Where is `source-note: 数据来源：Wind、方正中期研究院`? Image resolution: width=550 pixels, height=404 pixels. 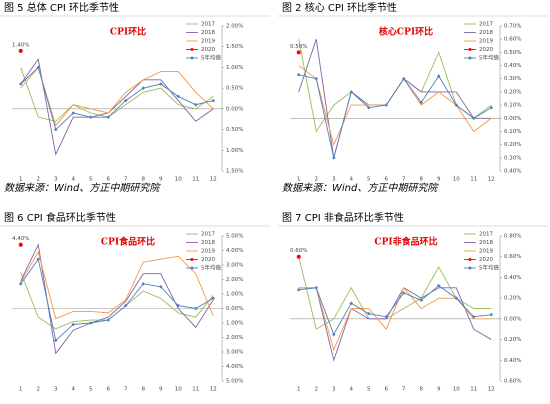 source-note: 数据来源：Wind、方正中期研究院 is located at coordinates (82, 188).